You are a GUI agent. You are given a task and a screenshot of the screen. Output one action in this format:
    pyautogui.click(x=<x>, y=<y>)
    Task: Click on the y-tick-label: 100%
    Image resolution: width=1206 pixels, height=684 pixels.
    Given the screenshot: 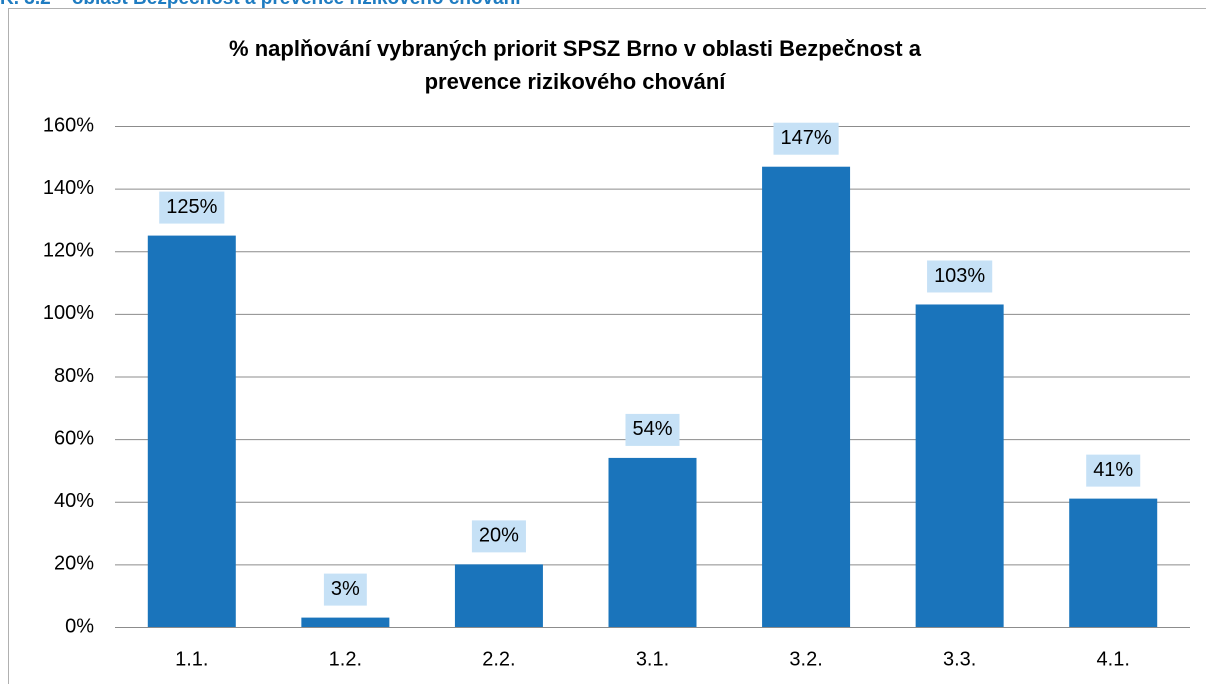 What is the action you would take?
    pyautogui.click(x=68, y=313)
    